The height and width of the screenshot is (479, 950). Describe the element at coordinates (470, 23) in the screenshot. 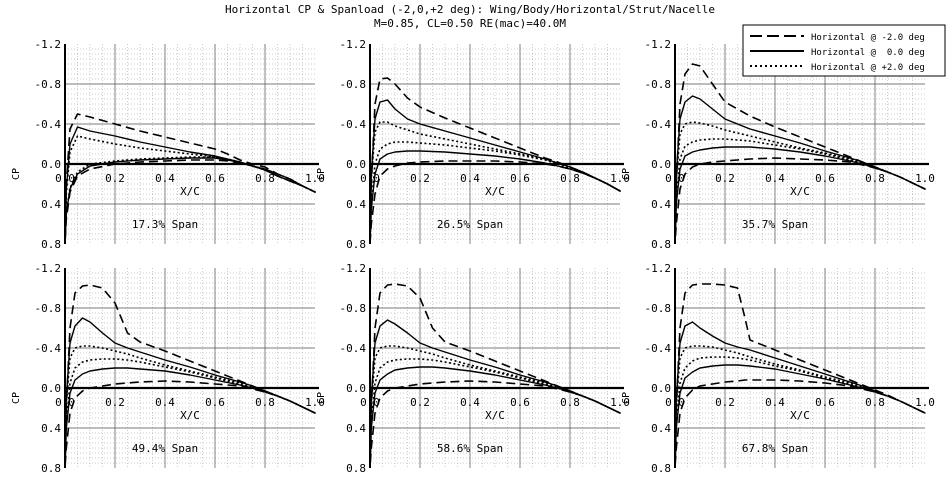

I see `figure-subtitle: M=0.85, CL=0.50 RE(mac)=40.0M` at that location.